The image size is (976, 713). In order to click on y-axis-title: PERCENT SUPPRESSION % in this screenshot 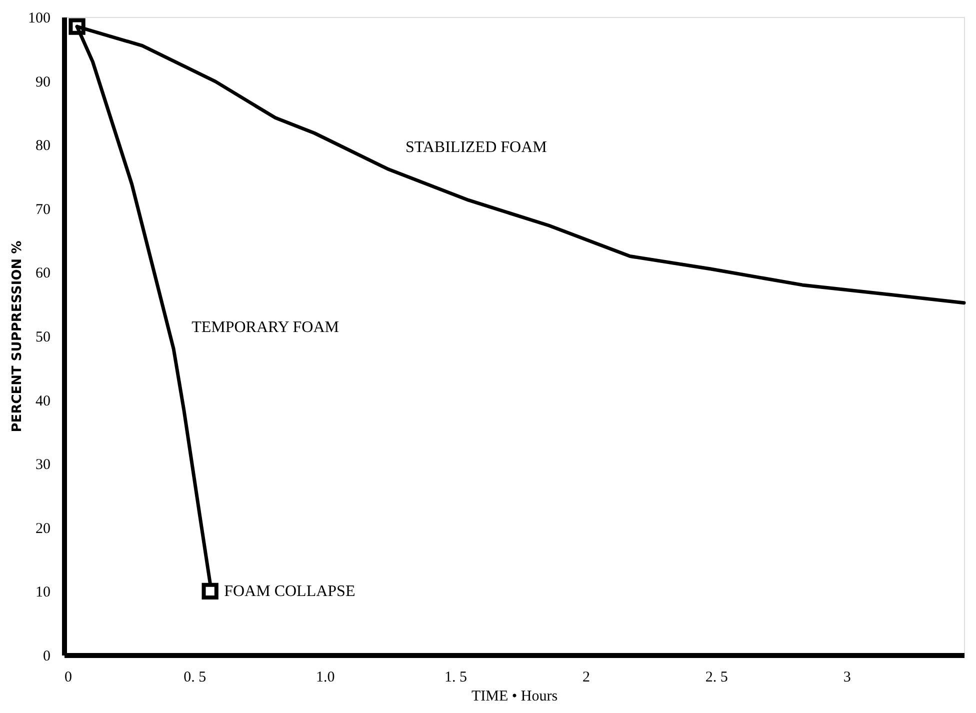, I will do `click(17, 336)`.